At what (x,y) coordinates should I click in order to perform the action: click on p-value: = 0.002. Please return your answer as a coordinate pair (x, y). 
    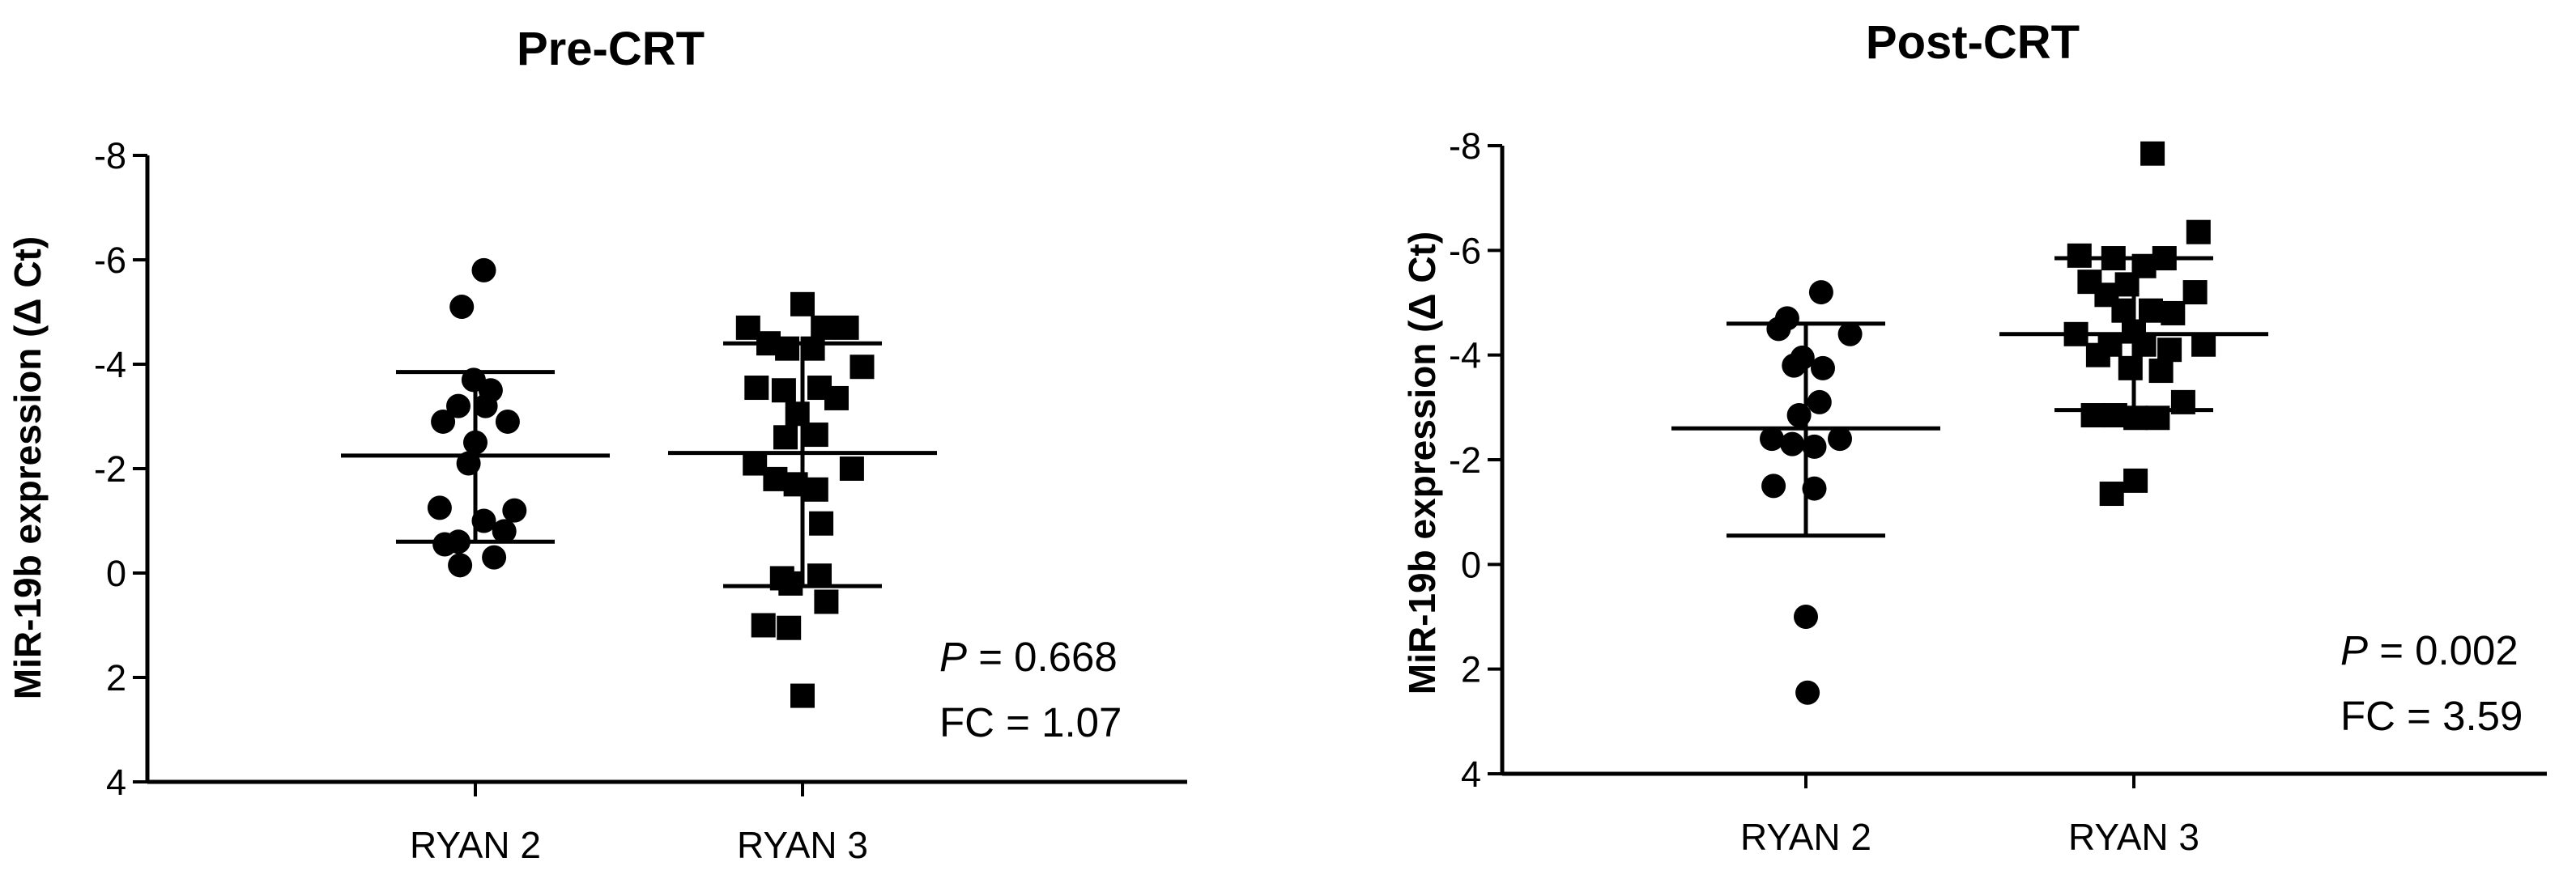
    Looking at the image, I should click on (2443, 650).